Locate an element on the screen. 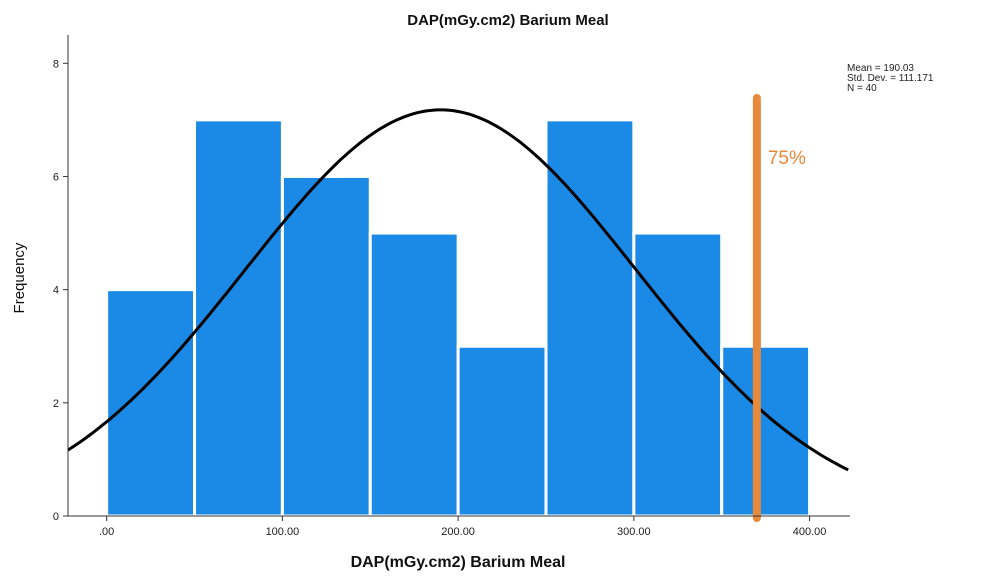 This screenshot has width=997, height=582. marker-label: 75% is located at coordinates (787, 158).